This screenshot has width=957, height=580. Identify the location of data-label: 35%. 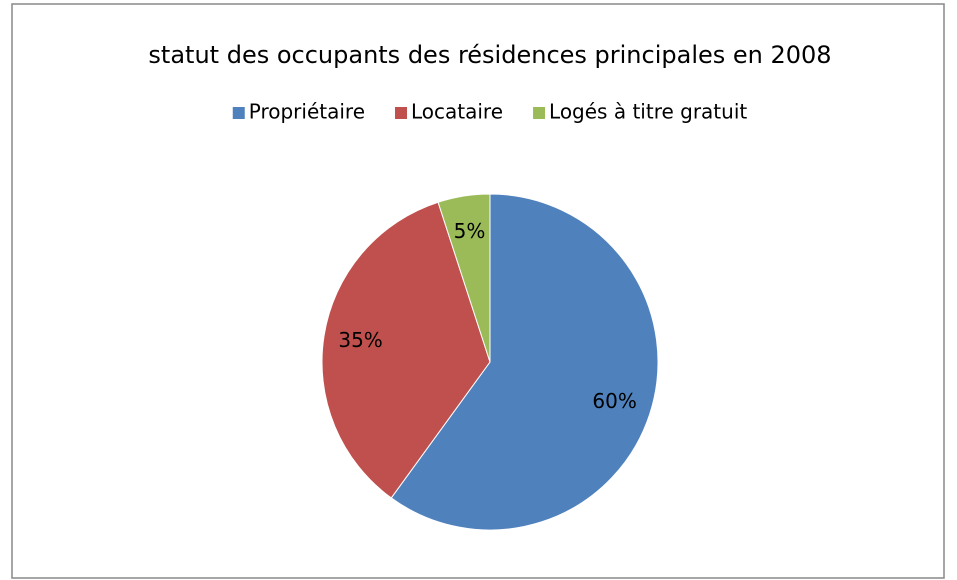
(360, 340).